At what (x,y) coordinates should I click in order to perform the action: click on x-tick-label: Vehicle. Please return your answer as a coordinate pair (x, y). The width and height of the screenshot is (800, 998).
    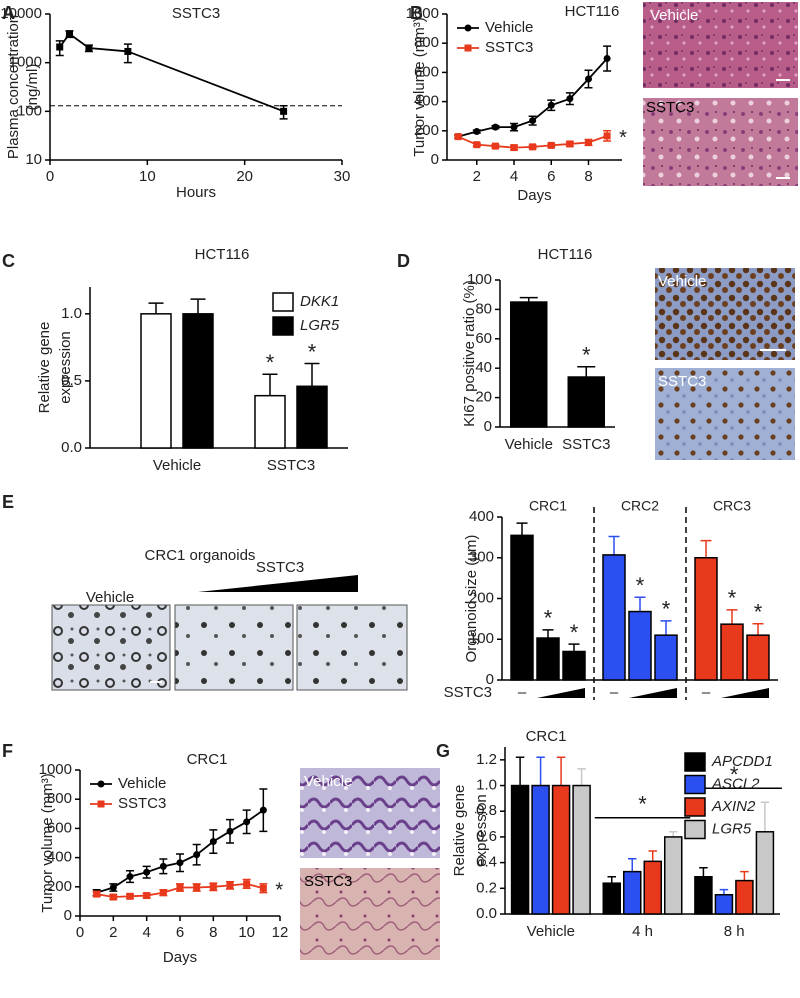
    Looking at the image, I should click on (529, 444).